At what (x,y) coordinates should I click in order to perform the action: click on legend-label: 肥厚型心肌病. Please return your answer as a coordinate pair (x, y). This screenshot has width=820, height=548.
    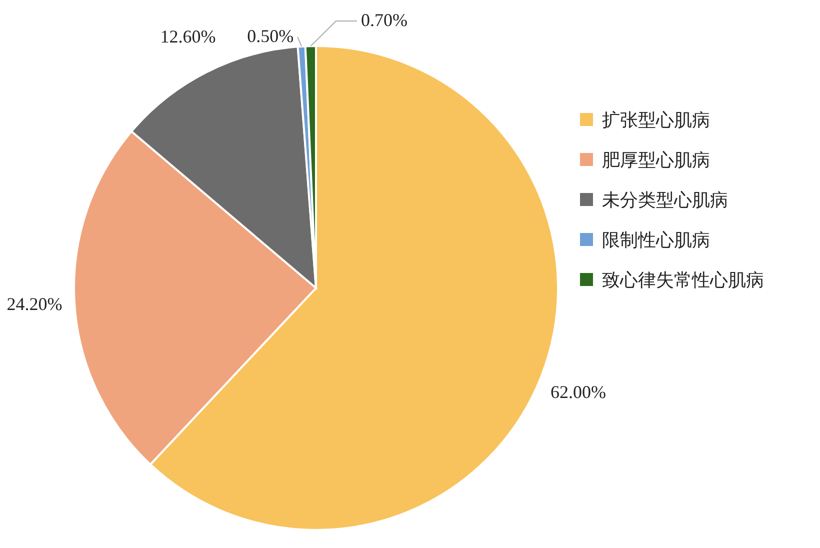
    Looking at the image, I should click on (656, 160).